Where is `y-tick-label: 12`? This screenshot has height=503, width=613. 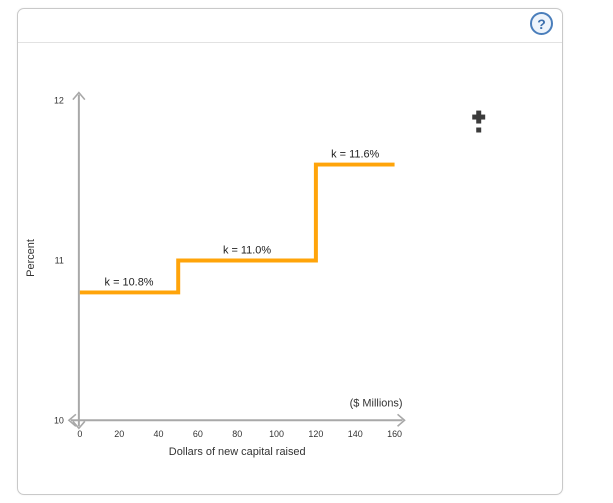 y-tick-label: 12 is located at coordinates (59, 101).